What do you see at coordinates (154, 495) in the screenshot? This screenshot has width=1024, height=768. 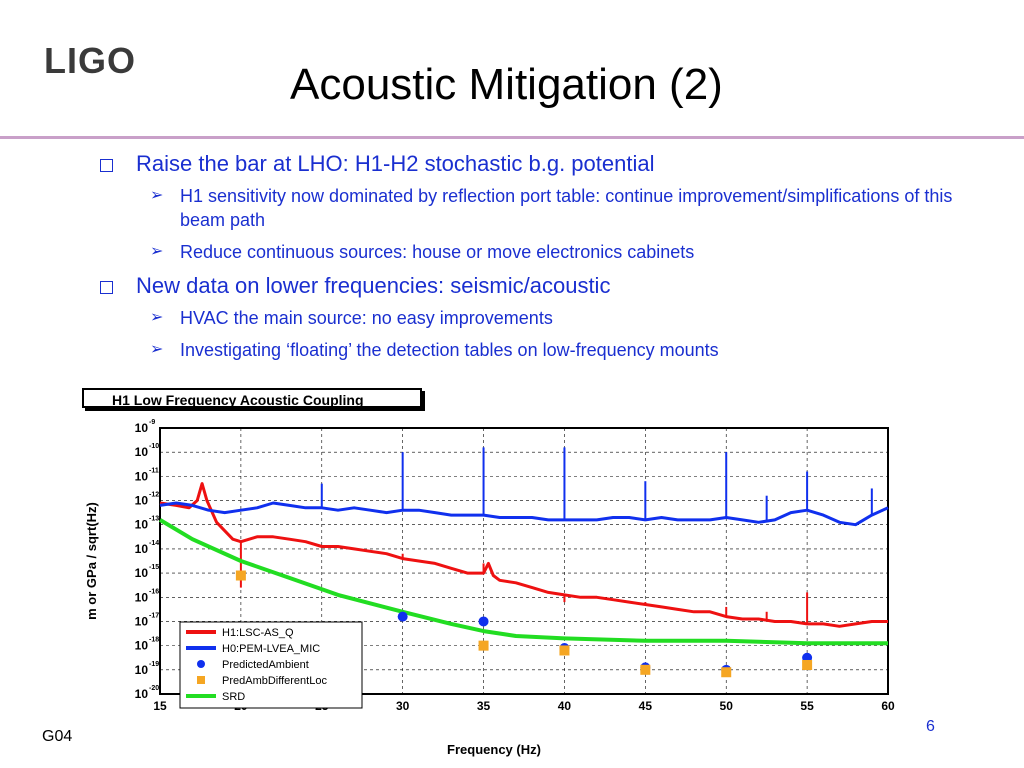 I see `y-tick-exponent: -12` at bounding box center [154, 495].